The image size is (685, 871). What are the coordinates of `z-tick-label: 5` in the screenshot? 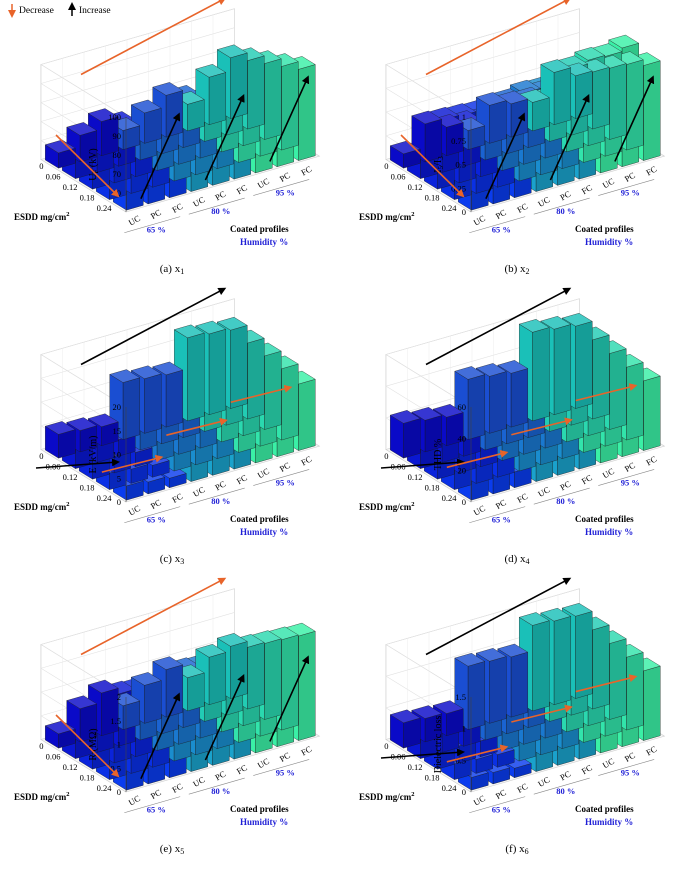 It's located at (119, 478).